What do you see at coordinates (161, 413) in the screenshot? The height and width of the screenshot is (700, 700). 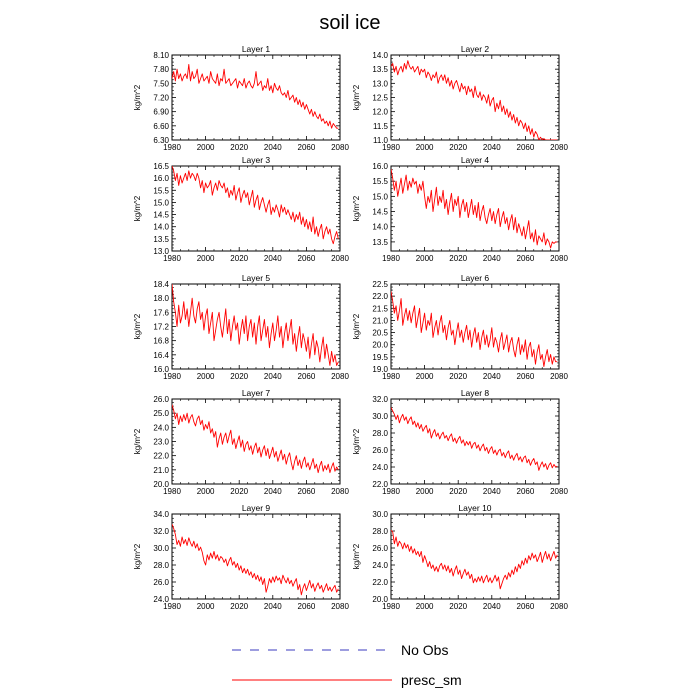 I see `y-tick-label: 25.0` at bounding box center [161, 413].